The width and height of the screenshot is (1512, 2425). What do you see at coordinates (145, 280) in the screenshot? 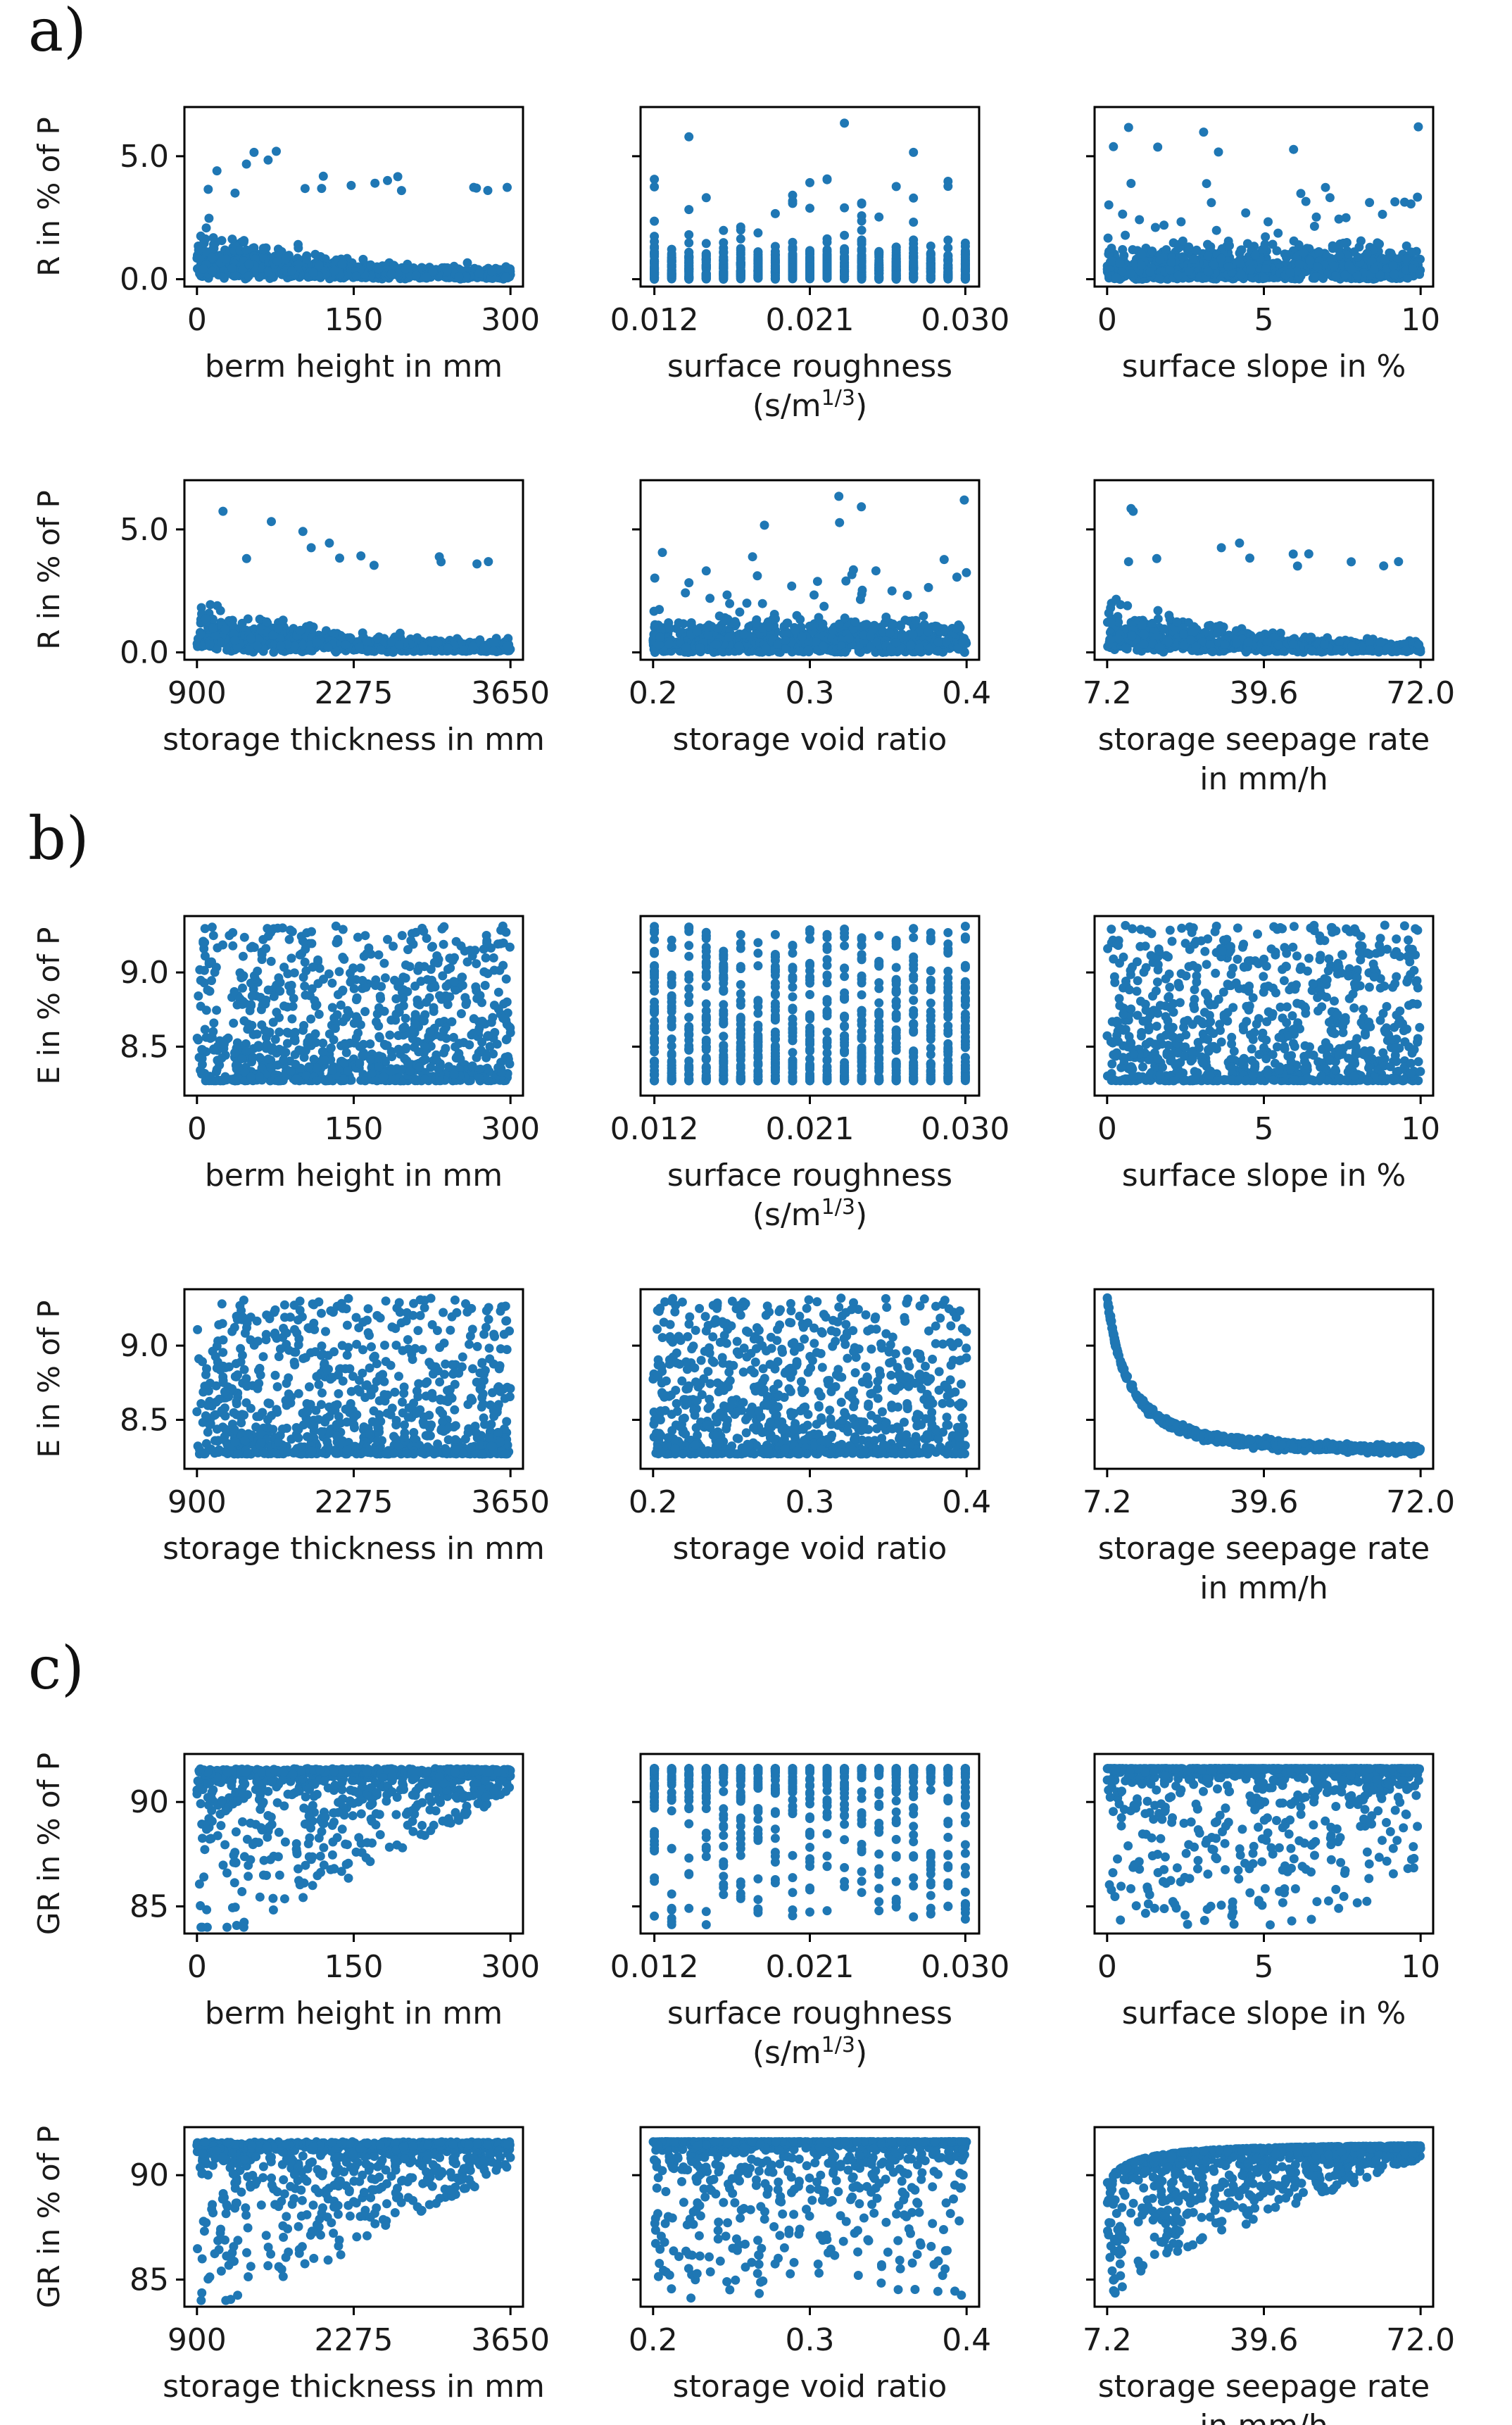
I see `y-tick-label: 0.0` at bounding box center [145, 280].